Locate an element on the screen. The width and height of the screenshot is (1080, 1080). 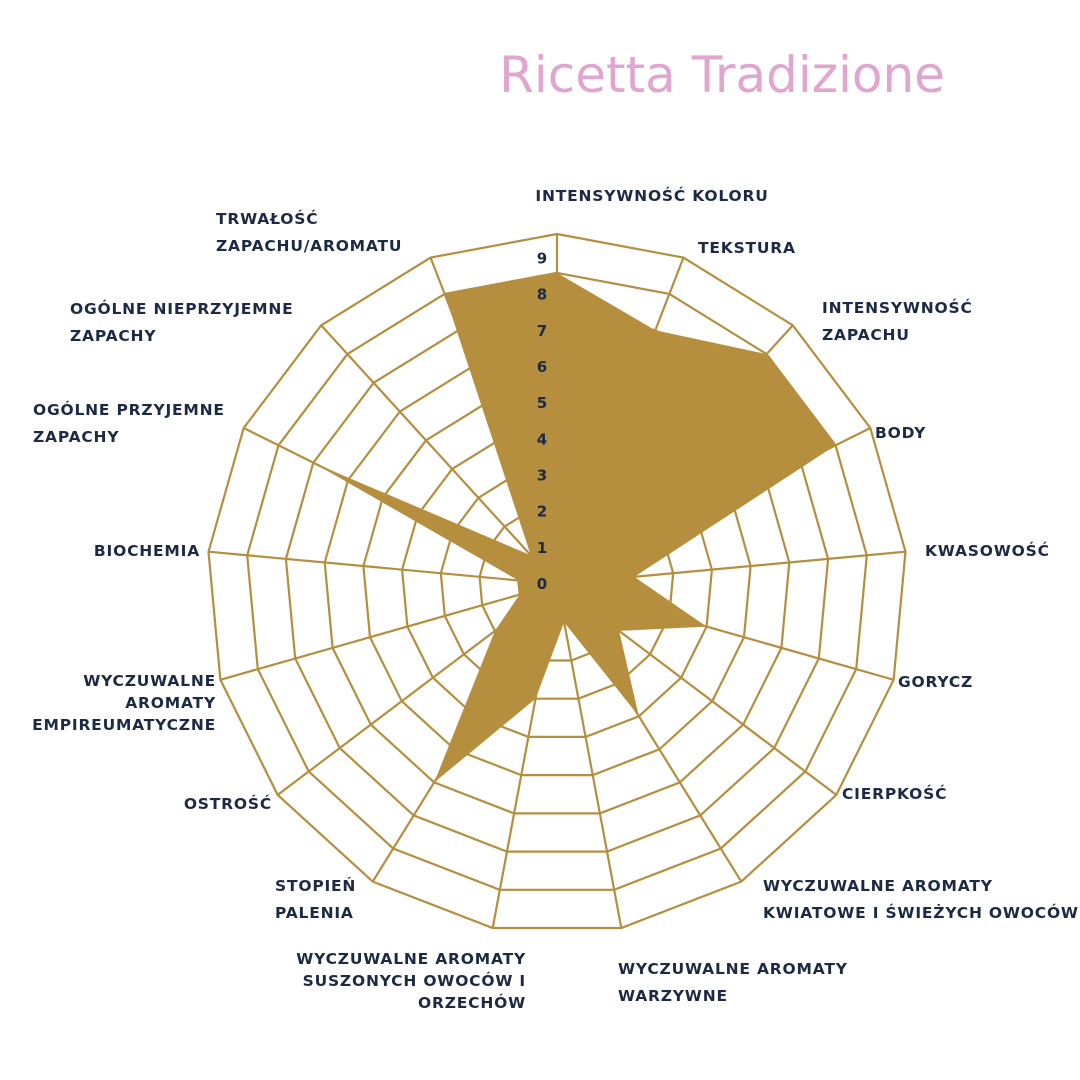
tick-label: 1 is located at coordinates (542, 548).